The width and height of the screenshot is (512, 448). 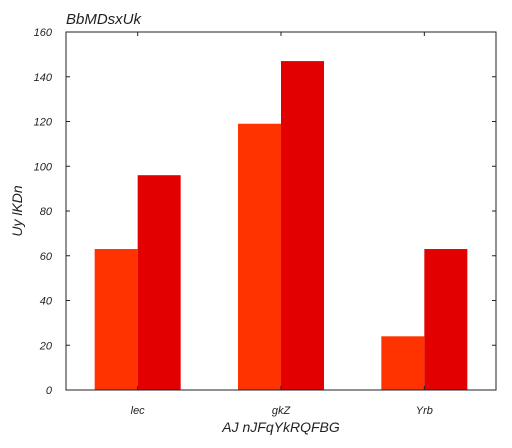 I want to click on y-axis-label: Uy lKDn, so click(x=17, y=211).